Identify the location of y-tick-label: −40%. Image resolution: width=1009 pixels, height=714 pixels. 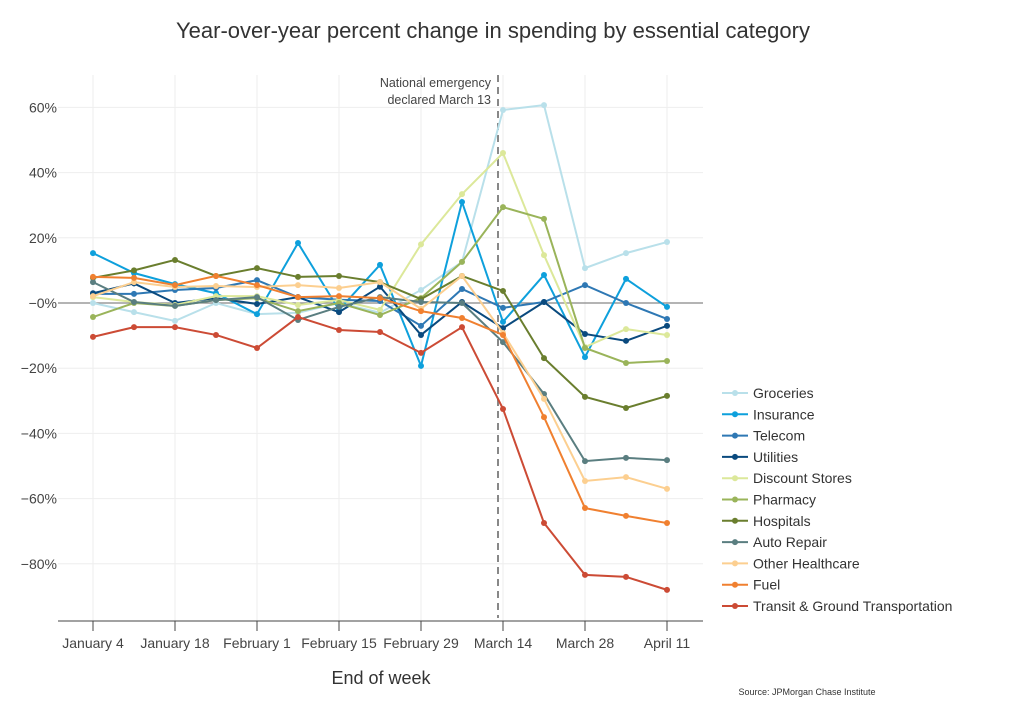
(39, 433).